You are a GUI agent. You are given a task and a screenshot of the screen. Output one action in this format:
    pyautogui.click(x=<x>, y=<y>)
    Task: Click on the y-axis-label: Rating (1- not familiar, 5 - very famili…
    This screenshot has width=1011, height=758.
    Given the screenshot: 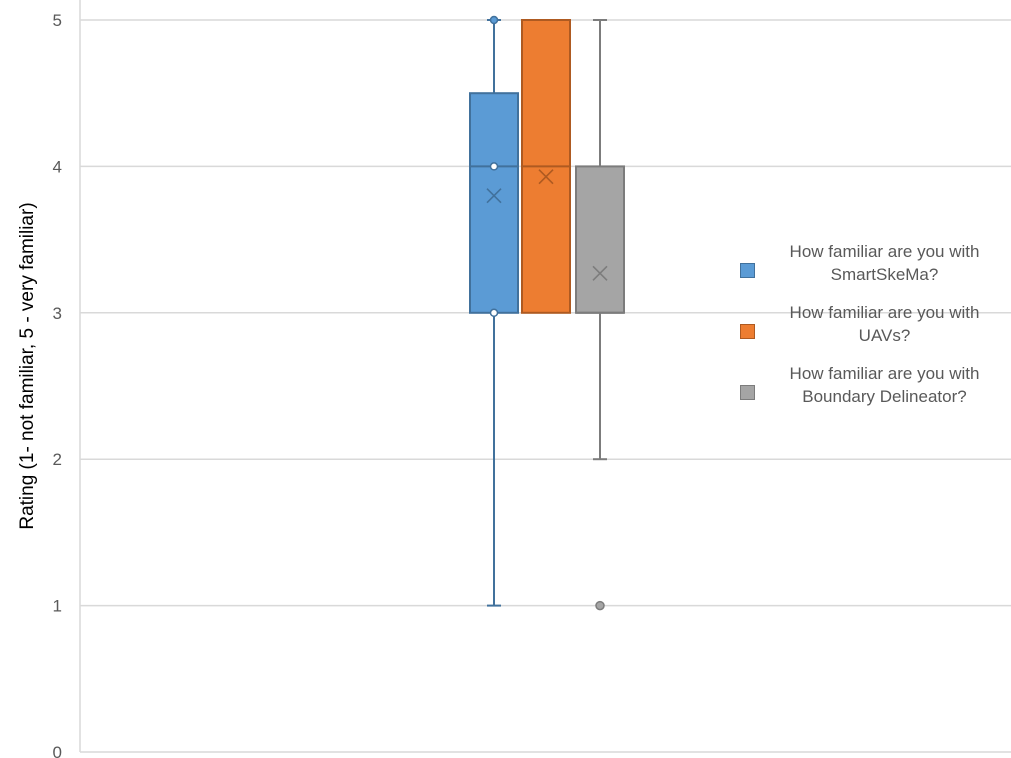 What is the action you would take?
    pyautogui.click(x=27, y=365)
    